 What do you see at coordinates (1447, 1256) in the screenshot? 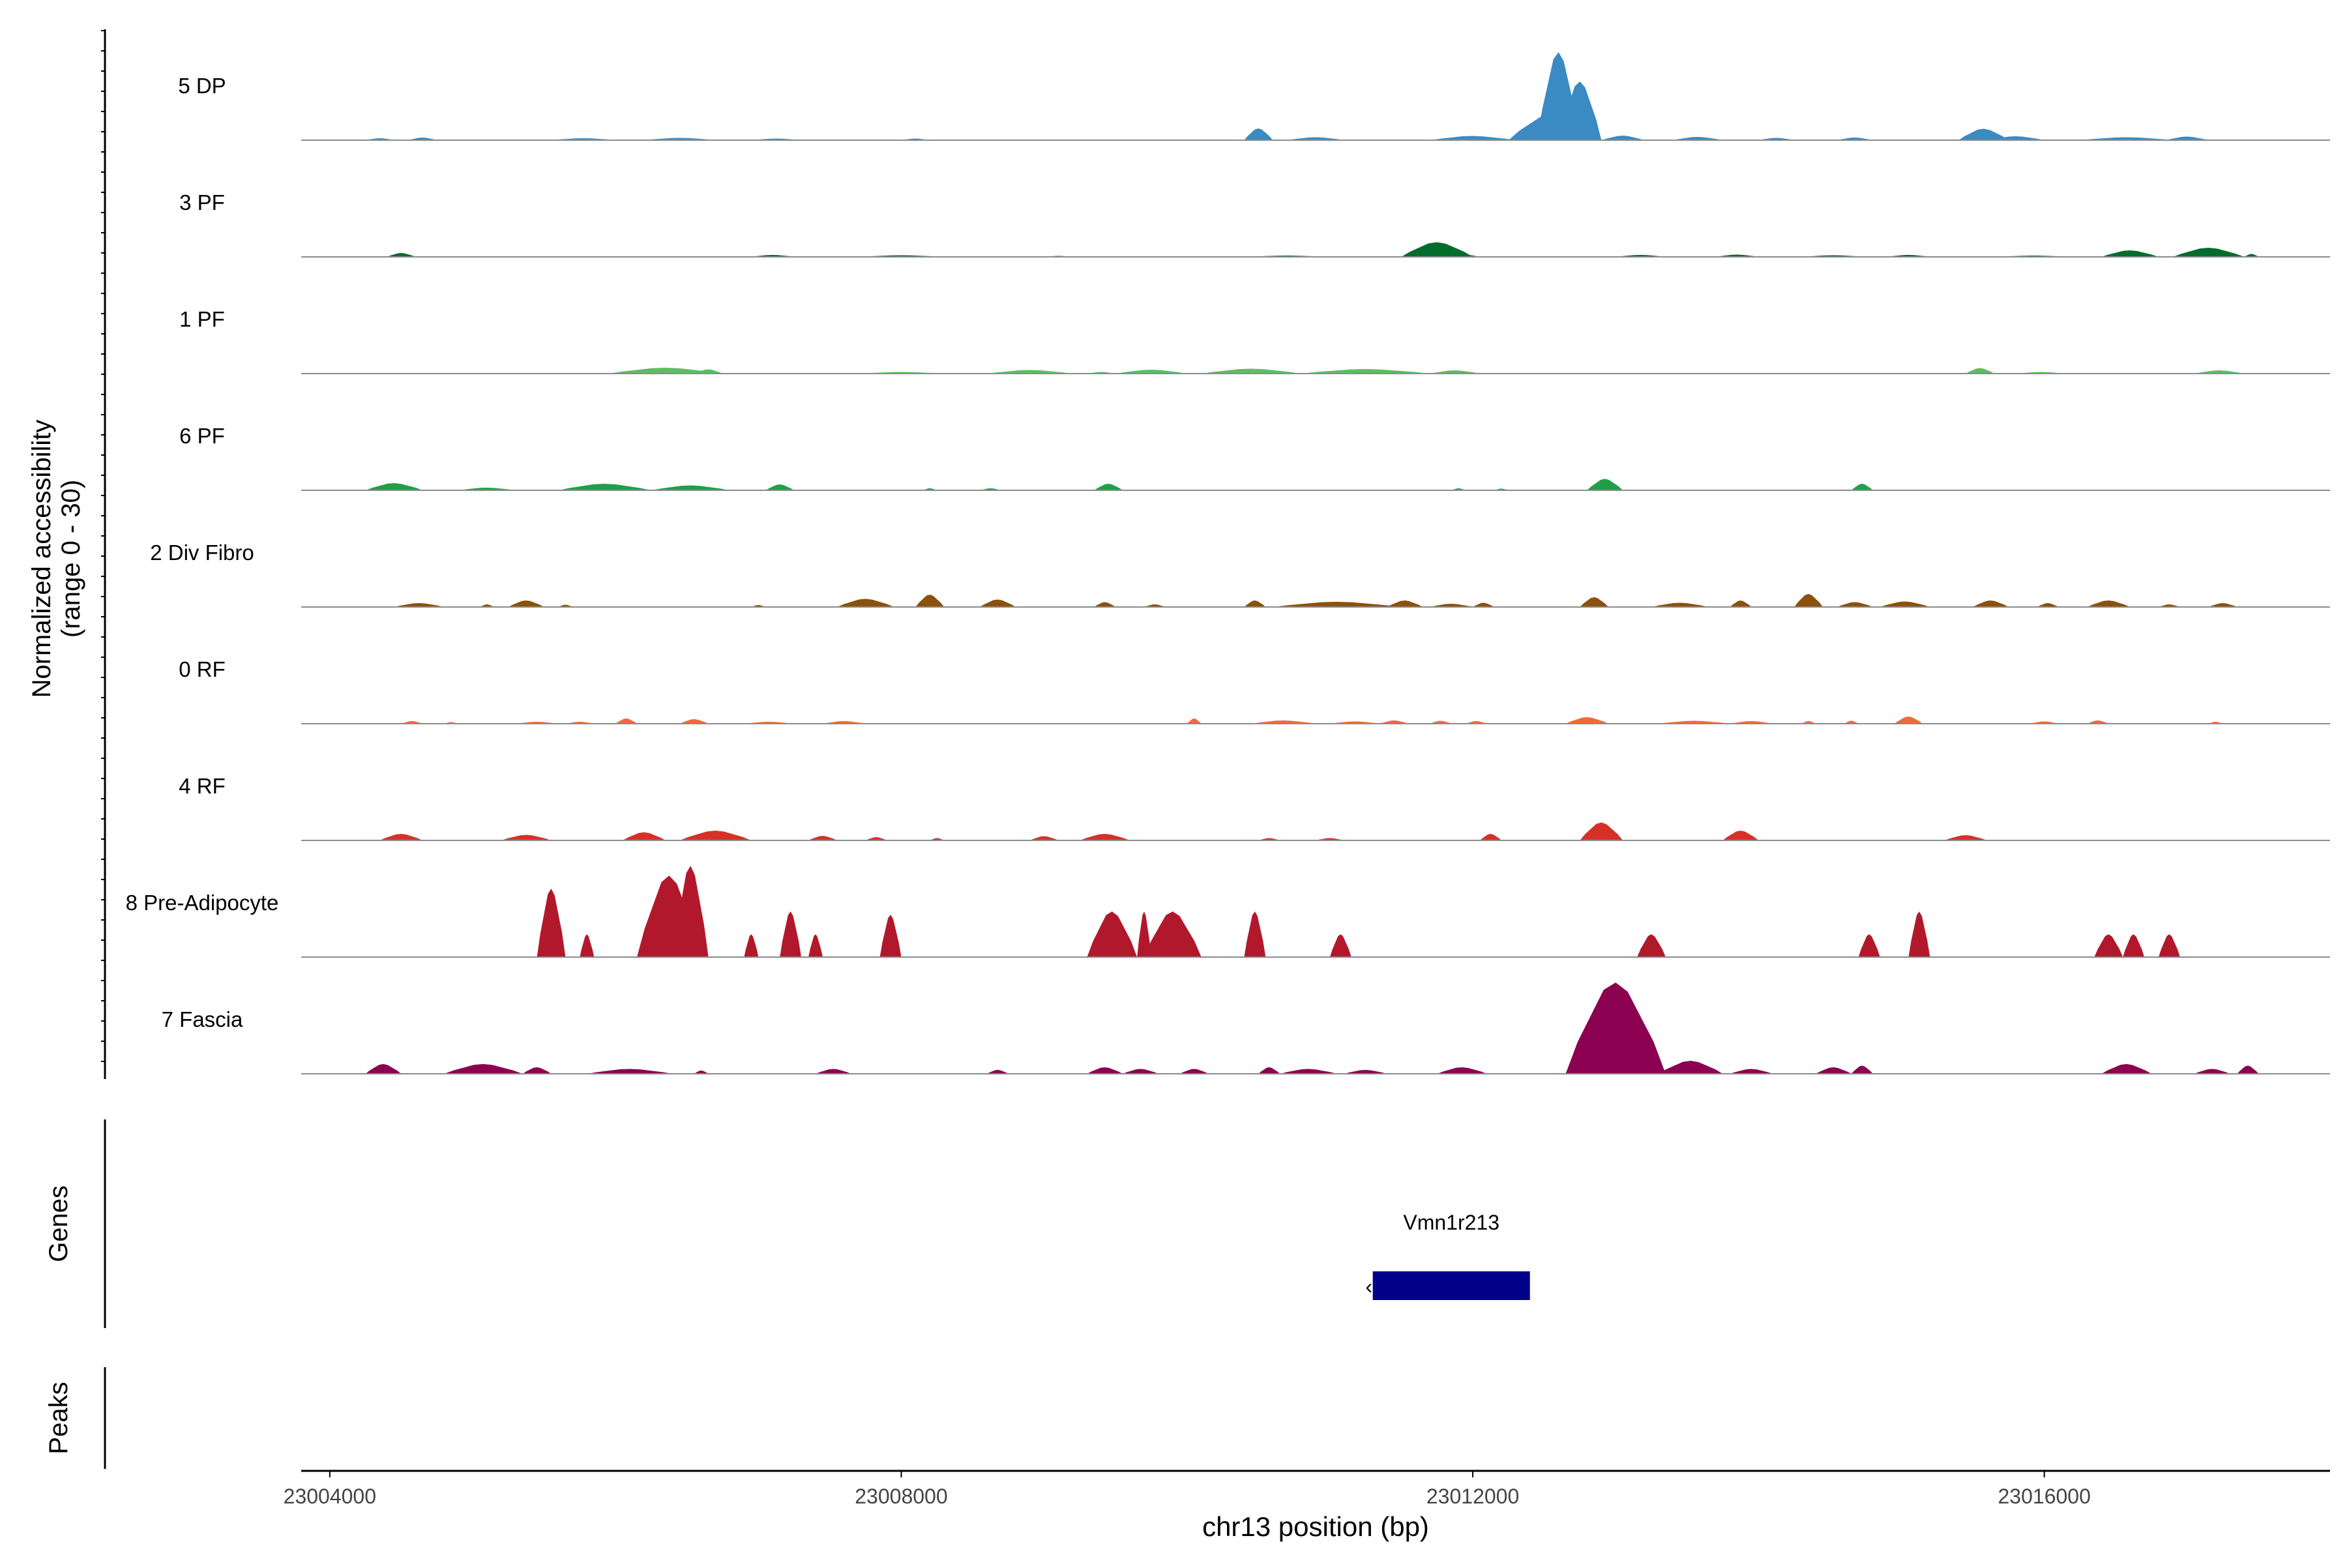
I see `gene-annotation: Vmn1r213 ‹` at bounding box center [1447, 1256].